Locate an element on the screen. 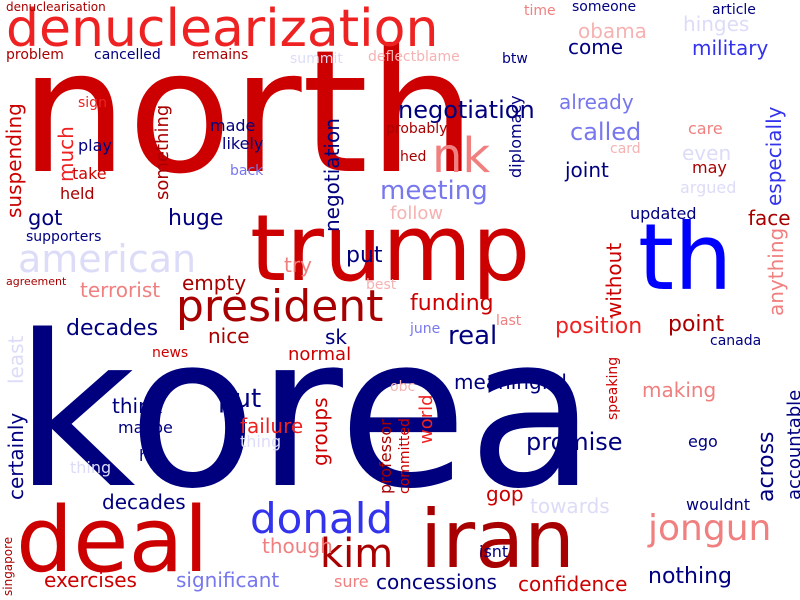 This screenshot has height=600, width=800. word-something: something is located at coordinates (162, 152).